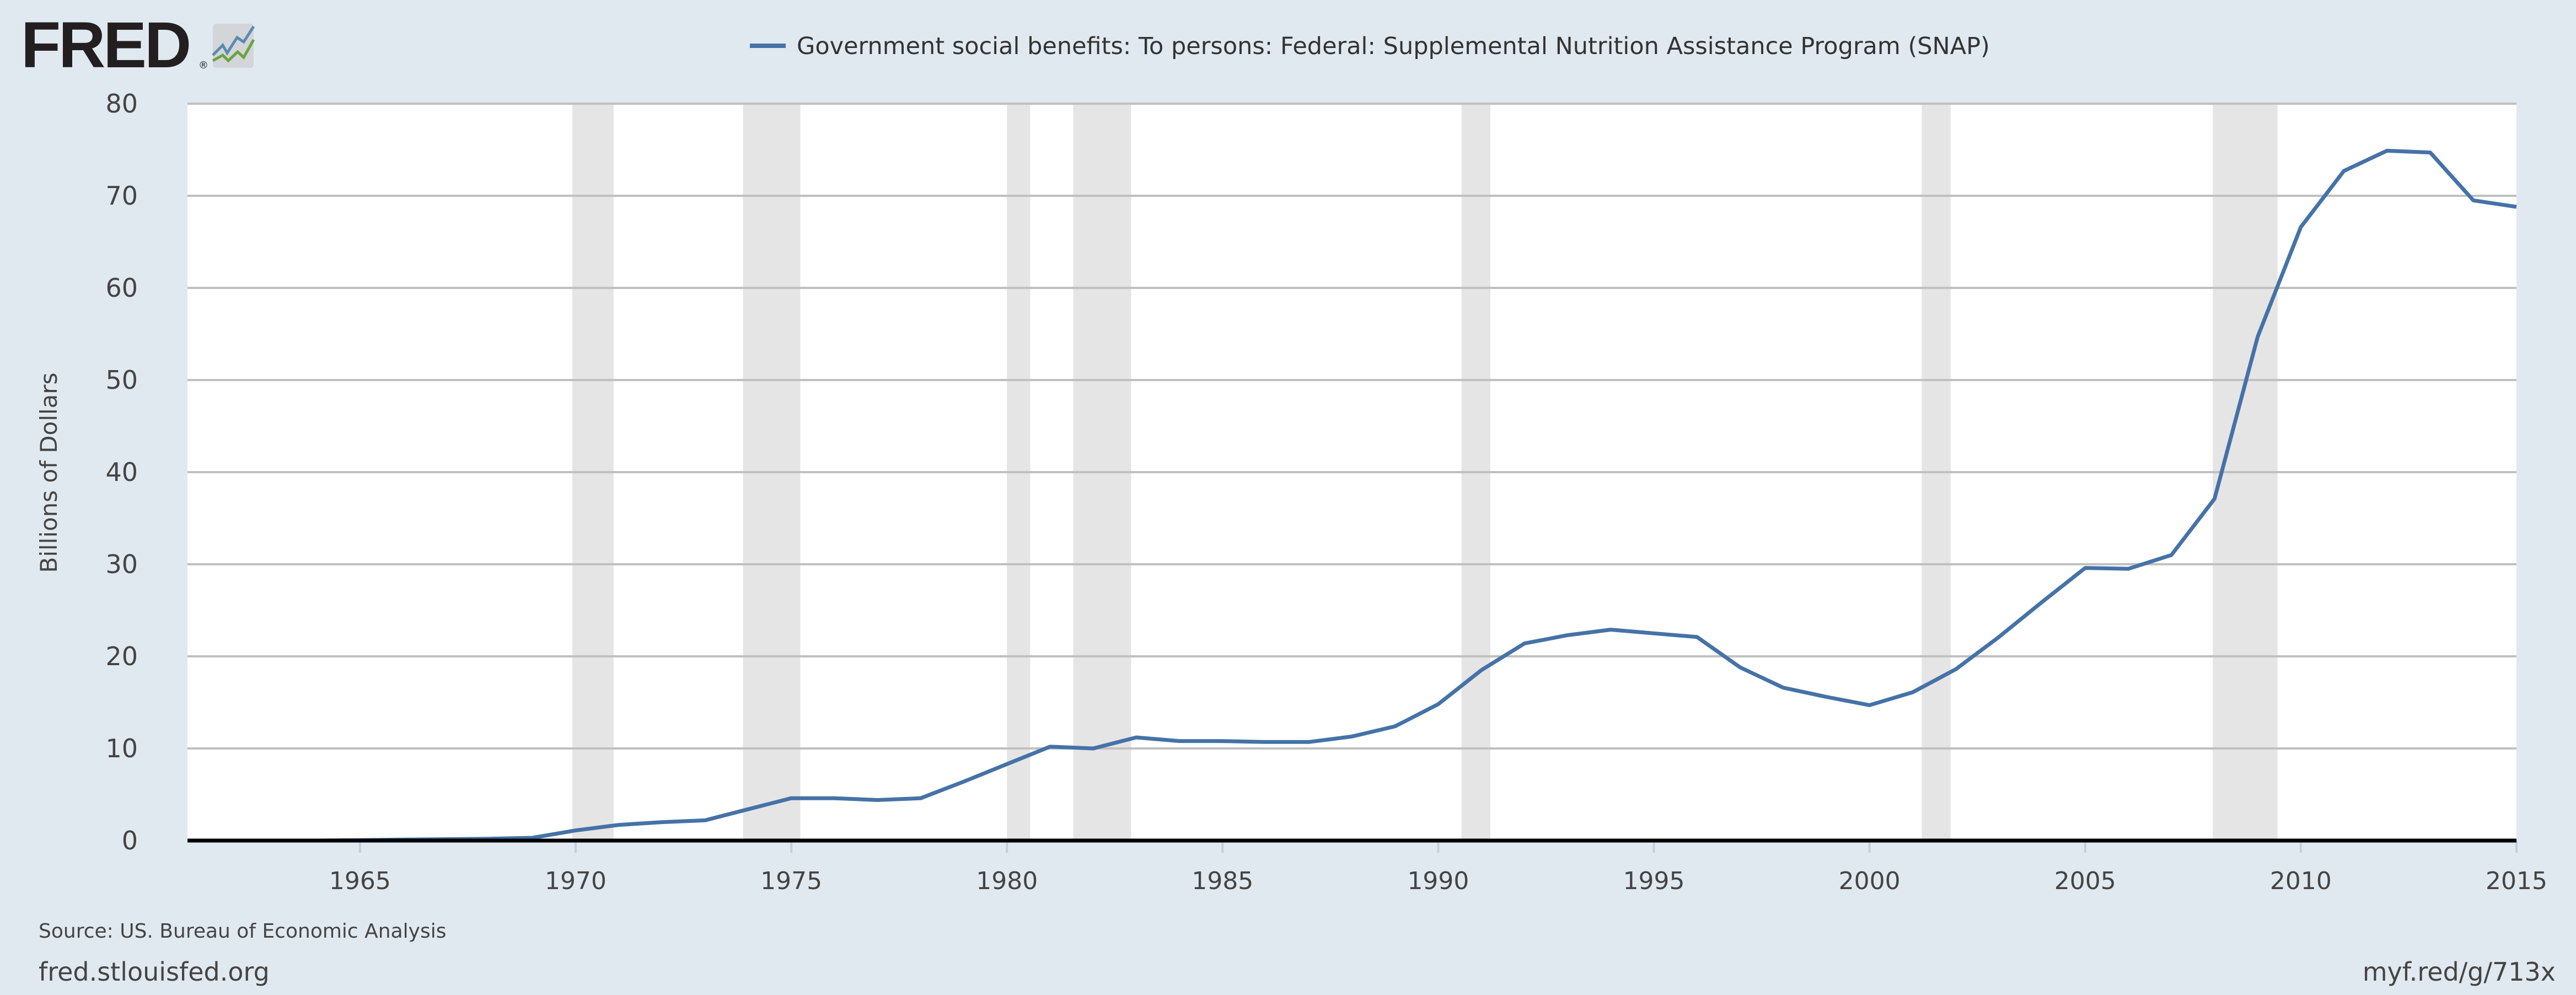 This screenshot has width=2576, height=995. I want to click on fred-logo-chart-icon, so click(233, 46).